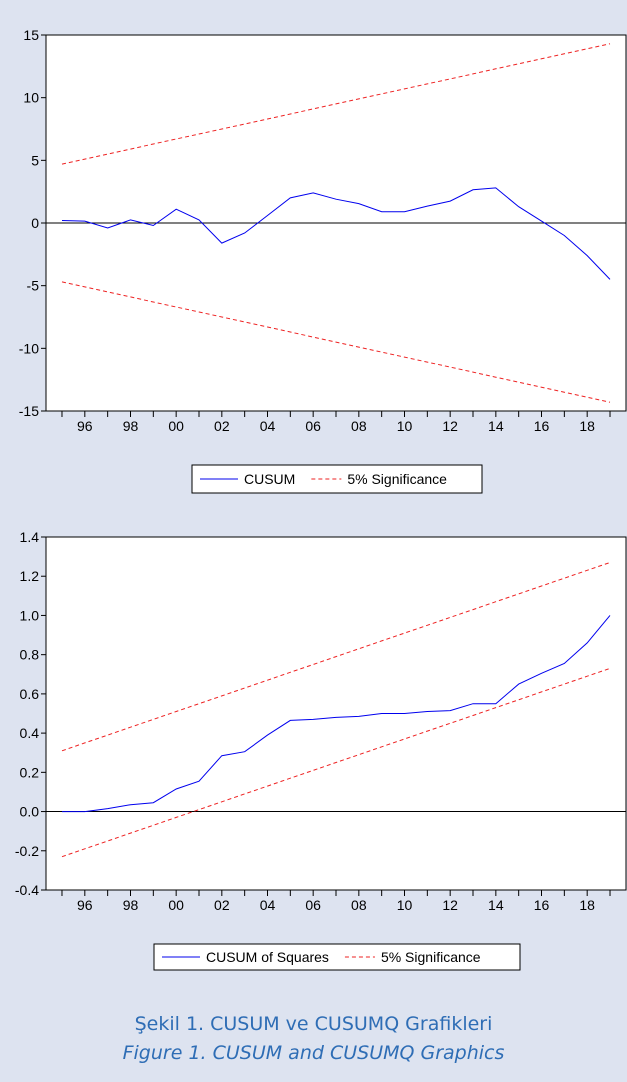 The image size is (627, 1082). What do you see at coordinates (30, 576) in the screenshot?
I see `y-tick-label: 1.2` at bounding box center [30, 576].